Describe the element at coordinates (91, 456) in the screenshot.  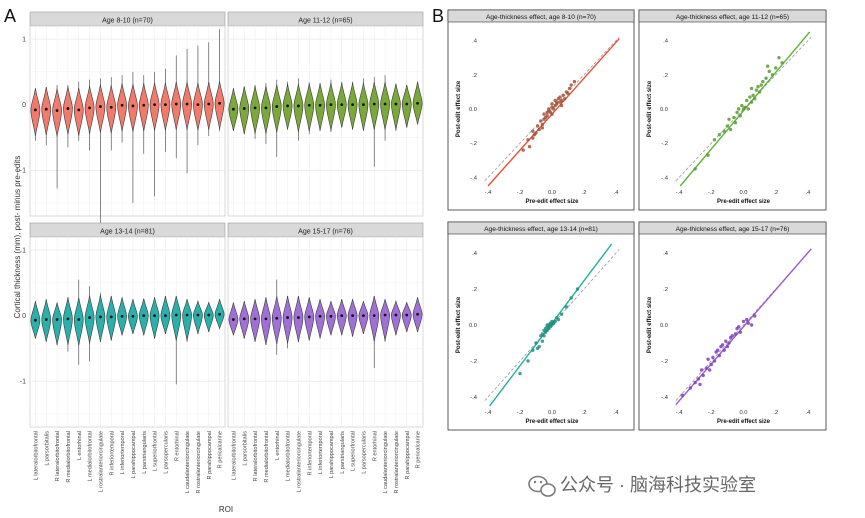
I see `x-tick-label: L medialorbitofrontal` at that location.